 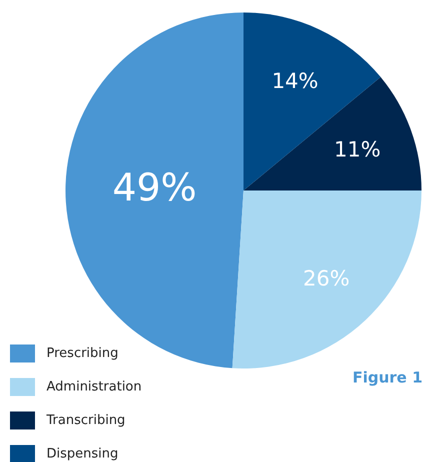 I want to click on legend-label: Transcribing, so click(x=86, y=420).